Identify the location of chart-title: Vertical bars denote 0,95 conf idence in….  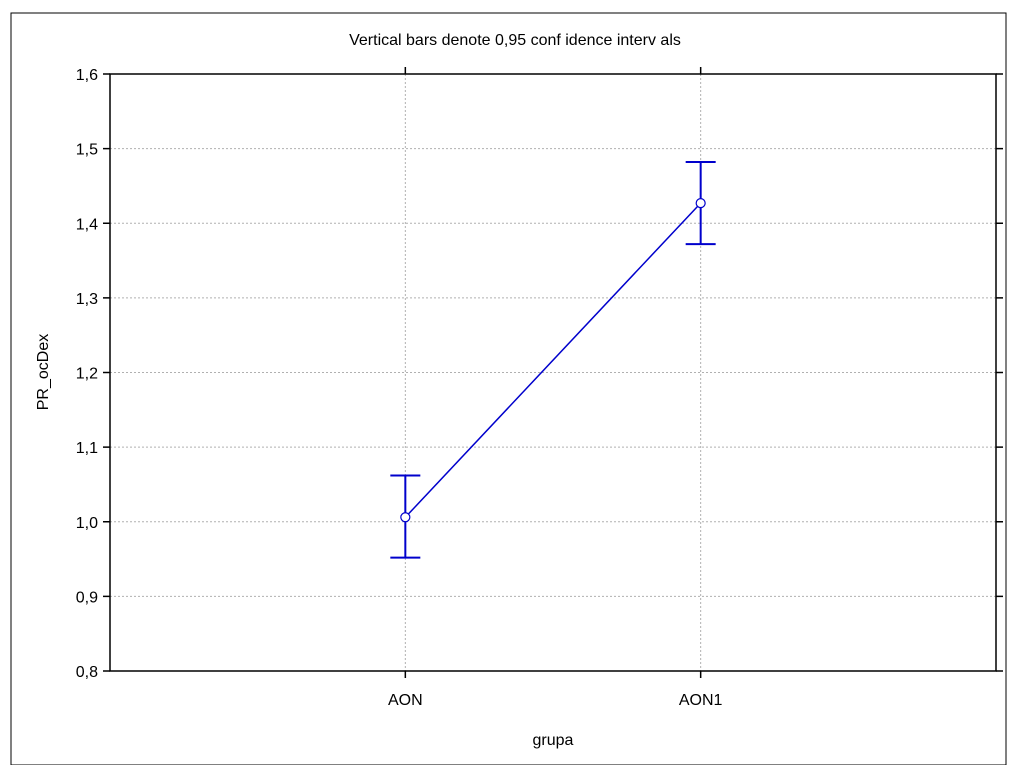
(515, 40).